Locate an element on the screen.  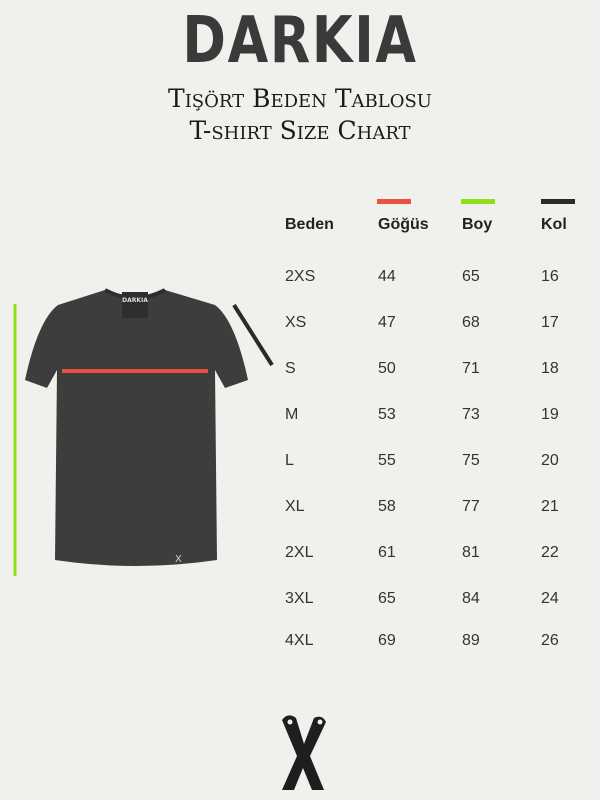
measurement-cell: 26 is located at coordinates (550, 640).